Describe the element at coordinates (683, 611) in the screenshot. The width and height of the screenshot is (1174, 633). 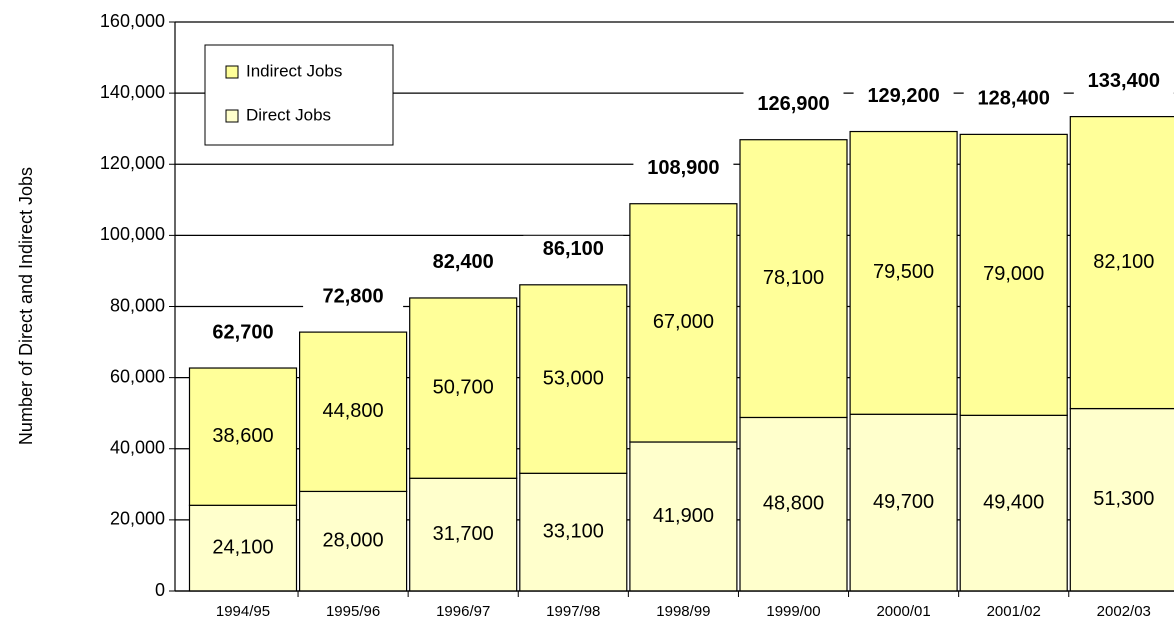
I see `x-tick-label: 1998/99` at that location.